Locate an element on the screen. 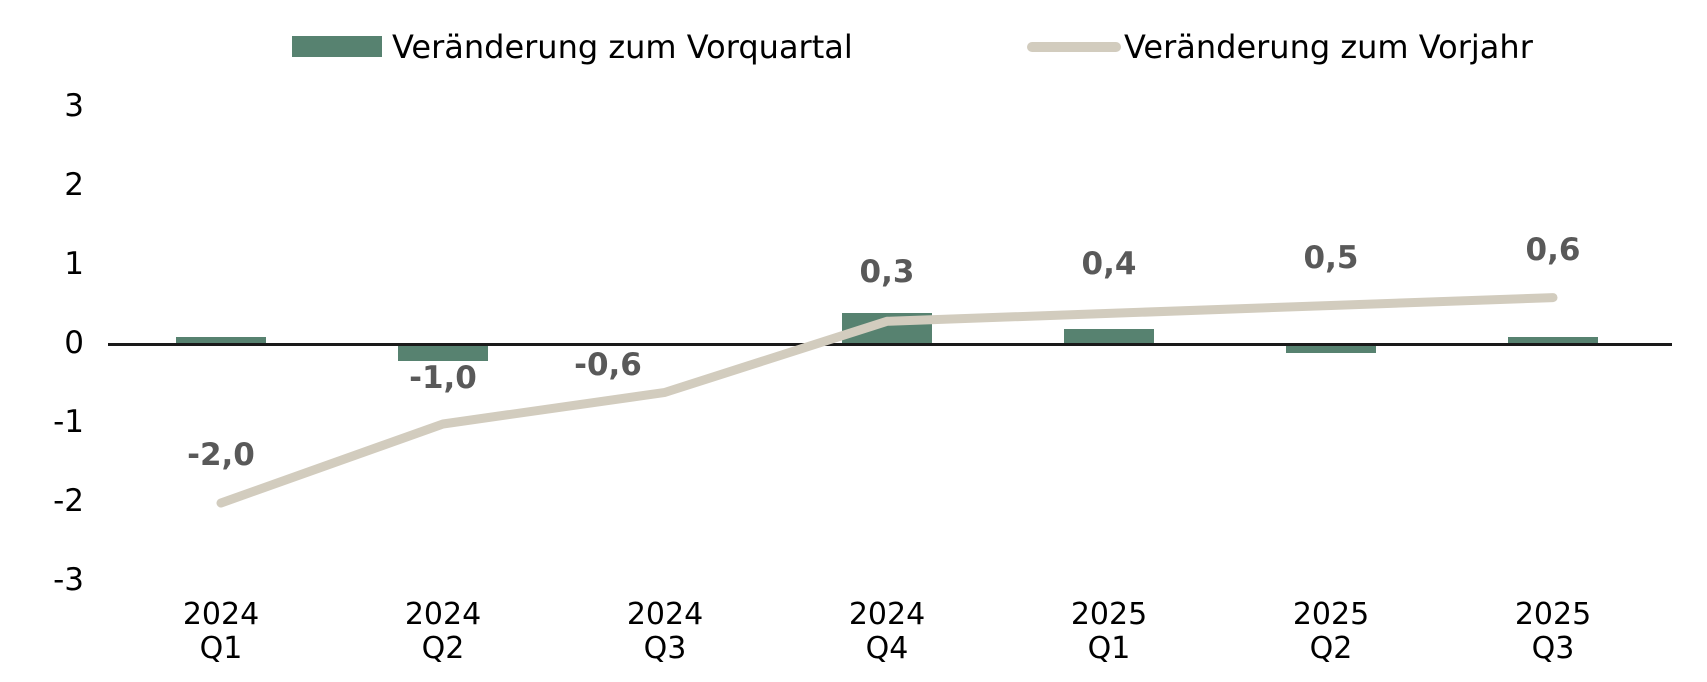 This screenshot has height=682, width=1707. x-tick-label: 2024 Q2 is located at coordinates (443, 632).